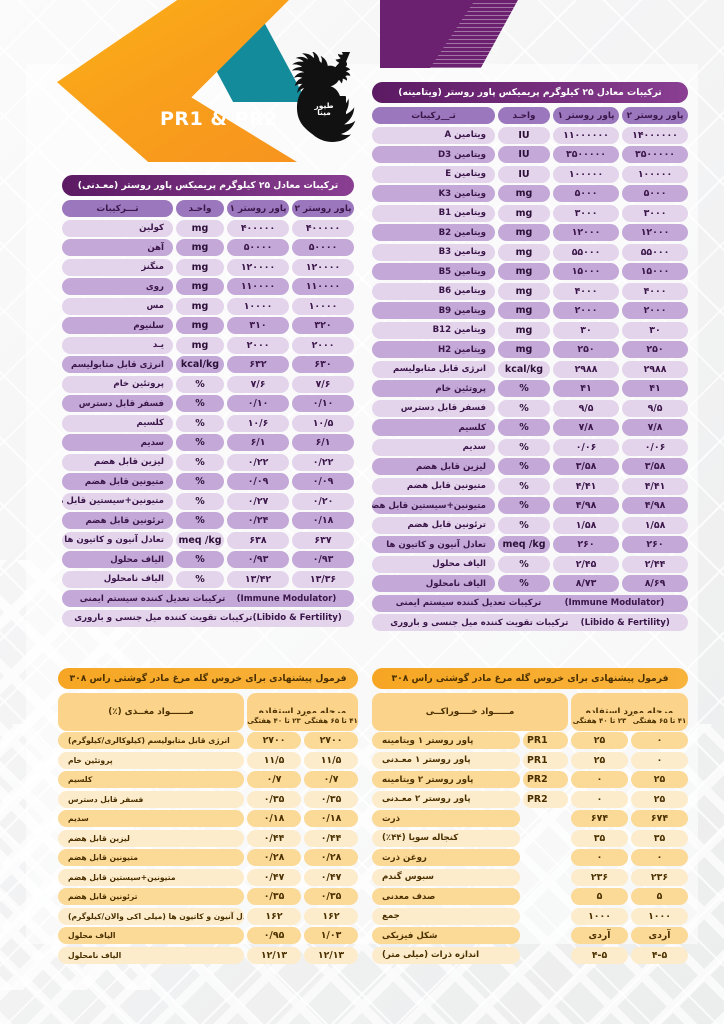  Describe the element at coordinates (323, 286) in the screenshot. I see `cell-power-rooster-2: ۱۱۰۰۰۰` at that location.